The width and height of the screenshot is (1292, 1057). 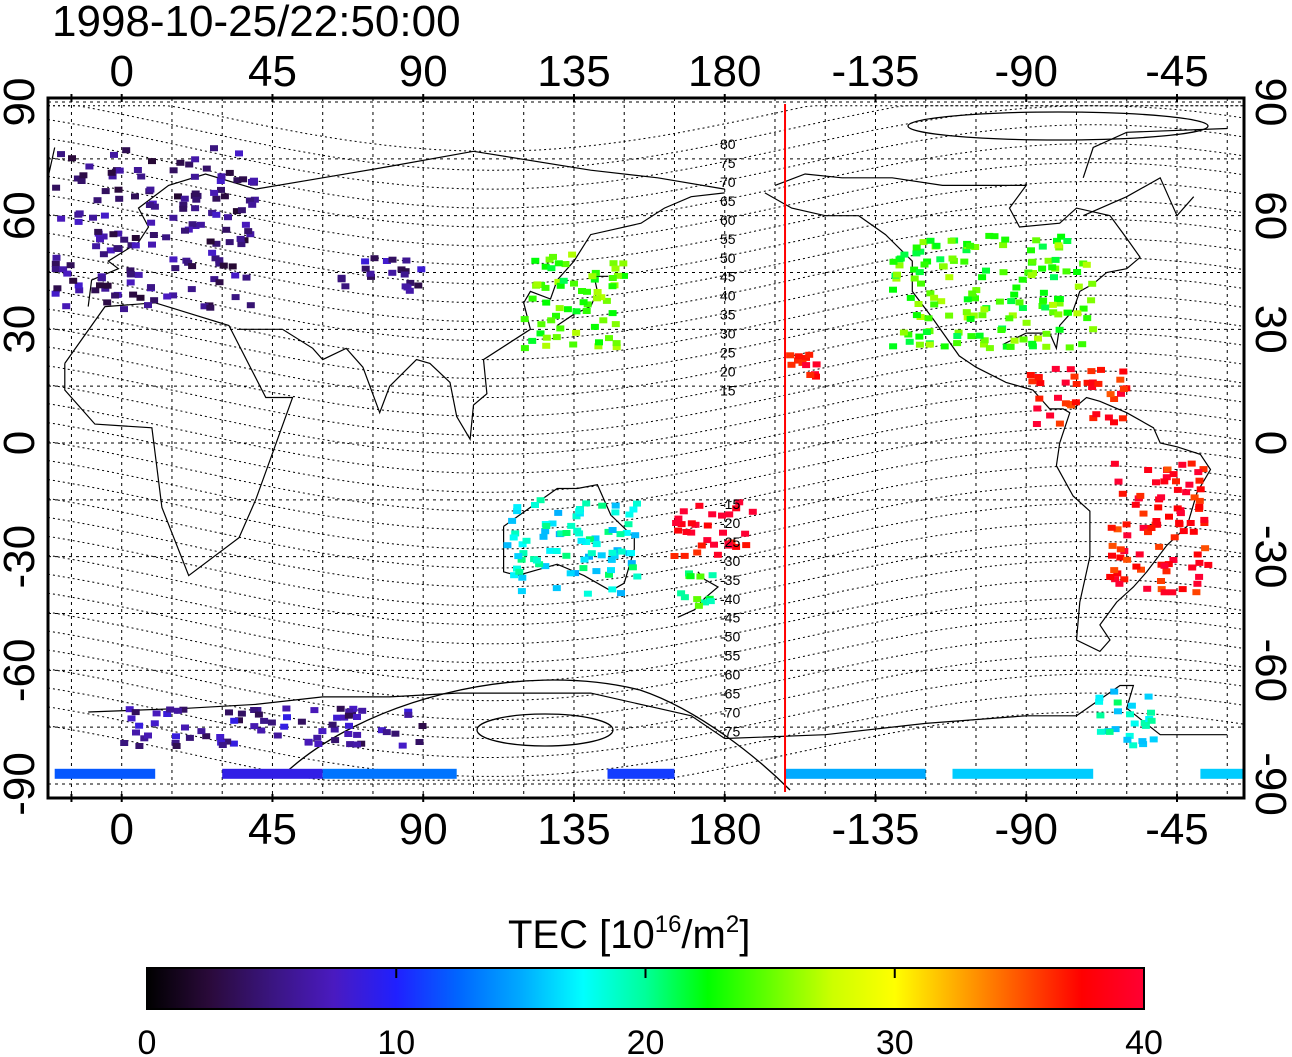 I want to click on longitude-label-bottom: 90, so click(x=423, y=829).